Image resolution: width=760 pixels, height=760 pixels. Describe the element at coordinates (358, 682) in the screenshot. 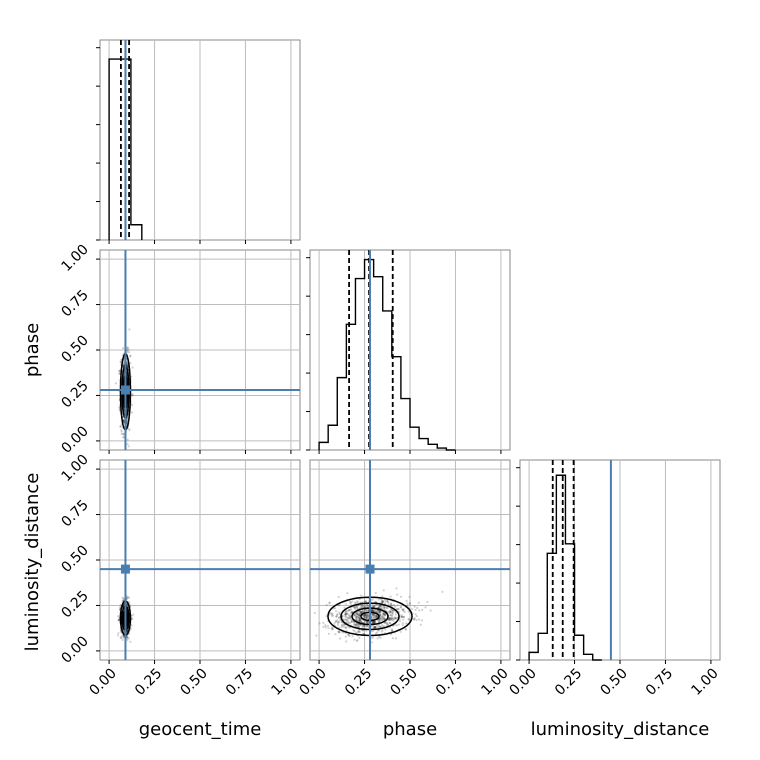

I see `x-tick-label-1: 0.25` at that location.